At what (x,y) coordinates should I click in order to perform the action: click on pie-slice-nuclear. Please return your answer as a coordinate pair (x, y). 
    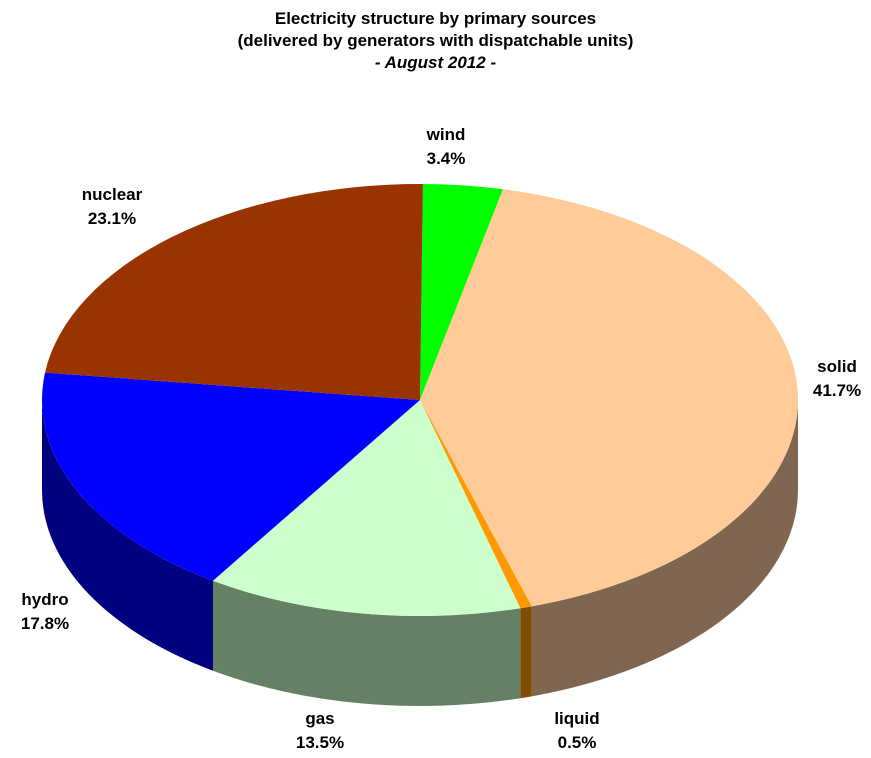
    Looking at the image, I should click on (234, 292).